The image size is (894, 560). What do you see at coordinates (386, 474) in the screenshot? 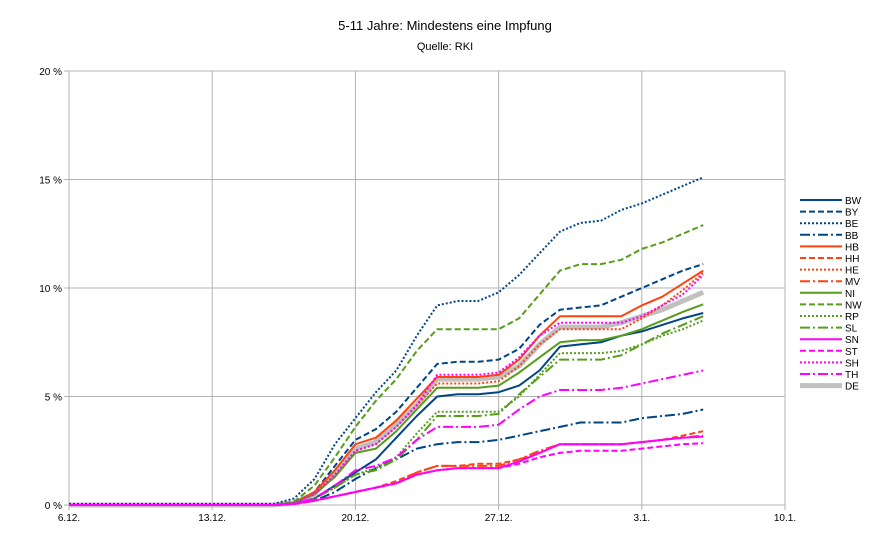
I see `series-line-st` at bounding box center [386, 474].